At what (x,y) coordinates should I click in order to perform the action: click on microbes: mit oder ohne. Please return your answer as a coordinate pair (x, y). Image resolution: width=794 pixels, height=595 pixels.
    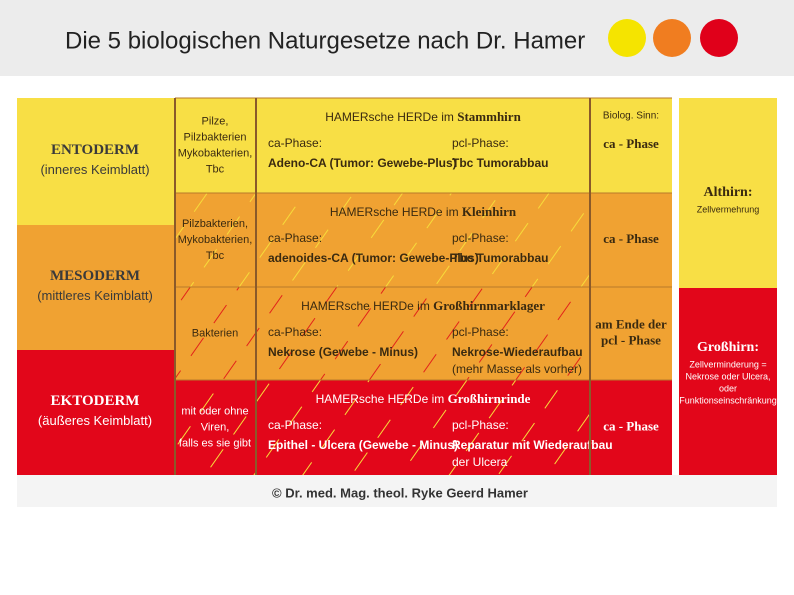
    Looking at the image, I should click on (214, 411).